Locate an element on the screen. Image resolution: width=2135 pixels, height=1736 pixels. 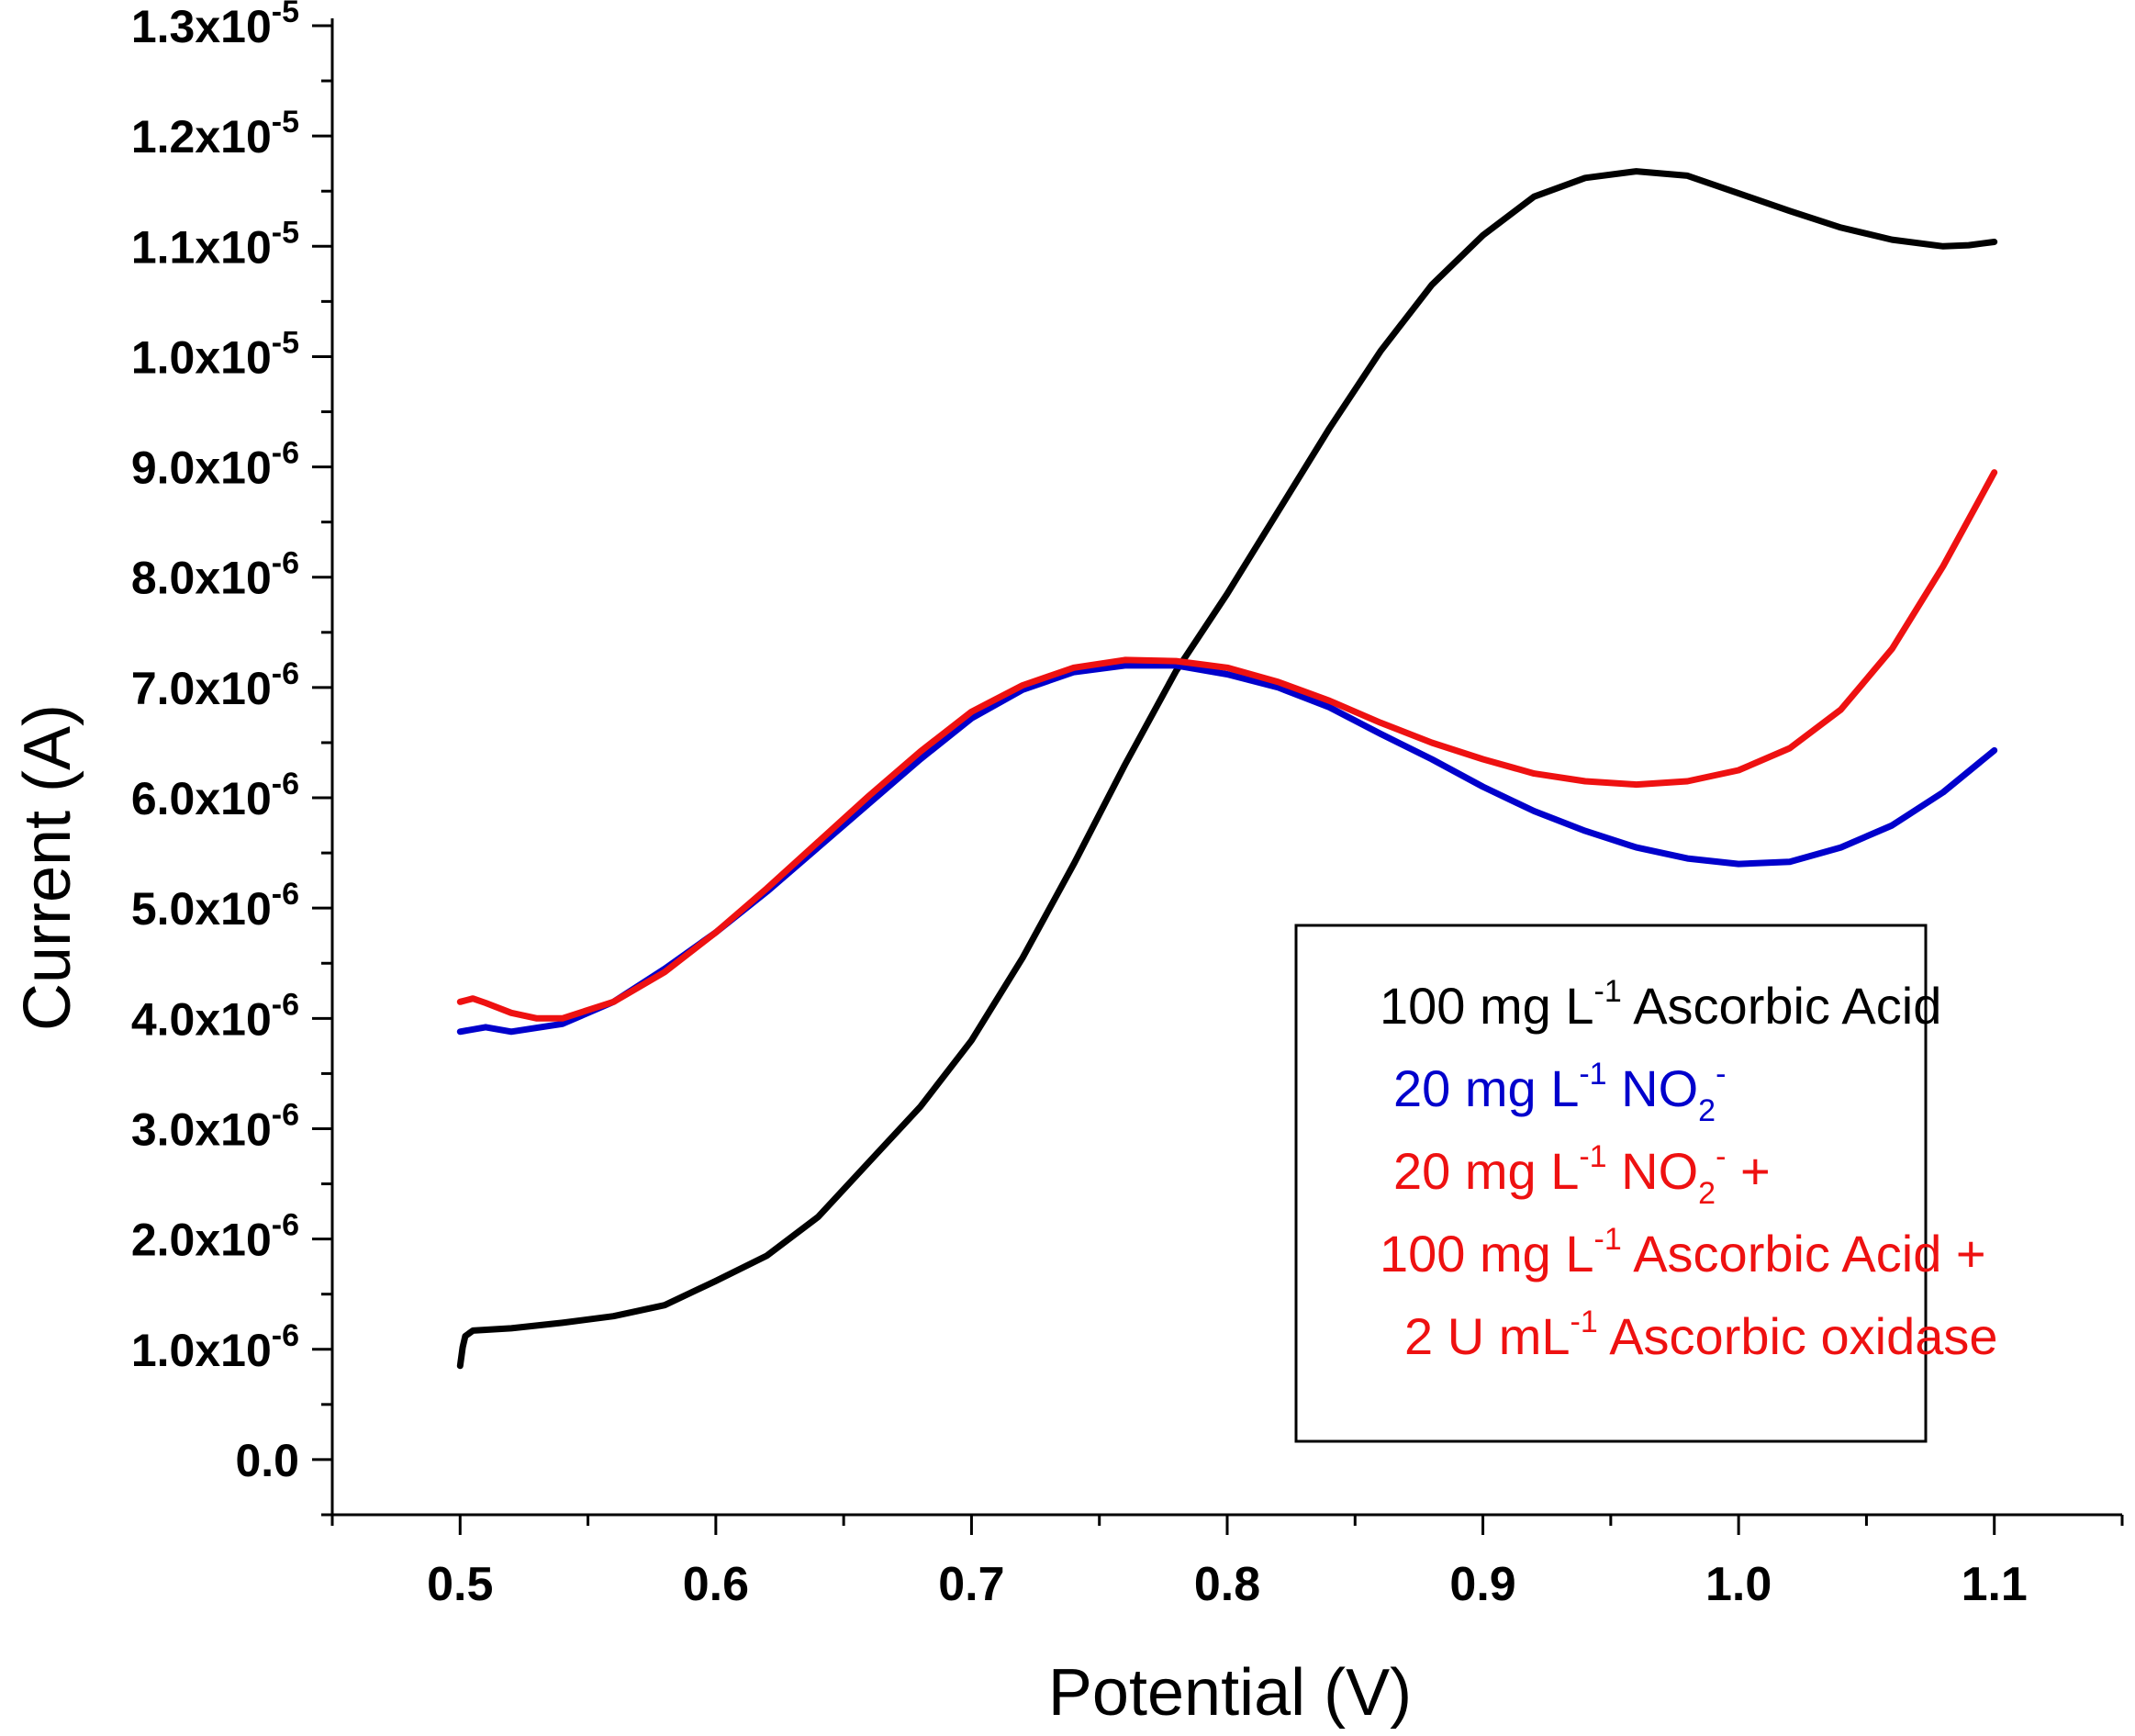
x-tick-label: 0.9 is located at coordinates (1482, 1584).